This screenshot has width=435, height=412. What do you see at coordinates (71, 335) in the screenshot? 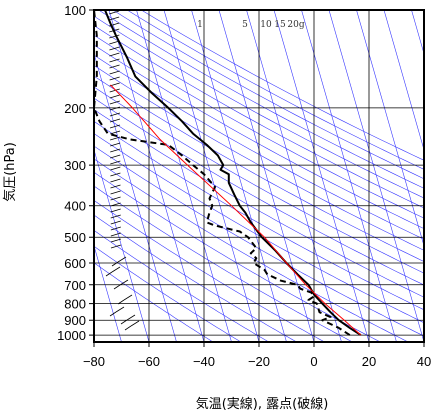
I see `y-tick-label: 1000` at bounding box center [71, 335].